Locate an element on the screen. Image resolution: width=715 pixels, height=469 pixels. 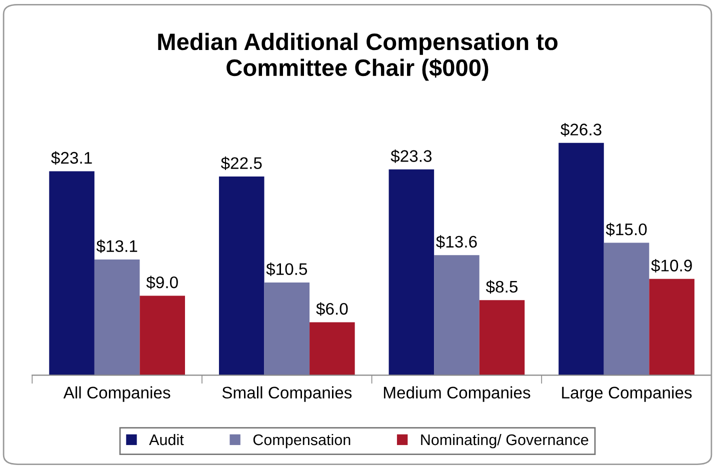
data-label: $13.6 is located at coordinates (456, 242).